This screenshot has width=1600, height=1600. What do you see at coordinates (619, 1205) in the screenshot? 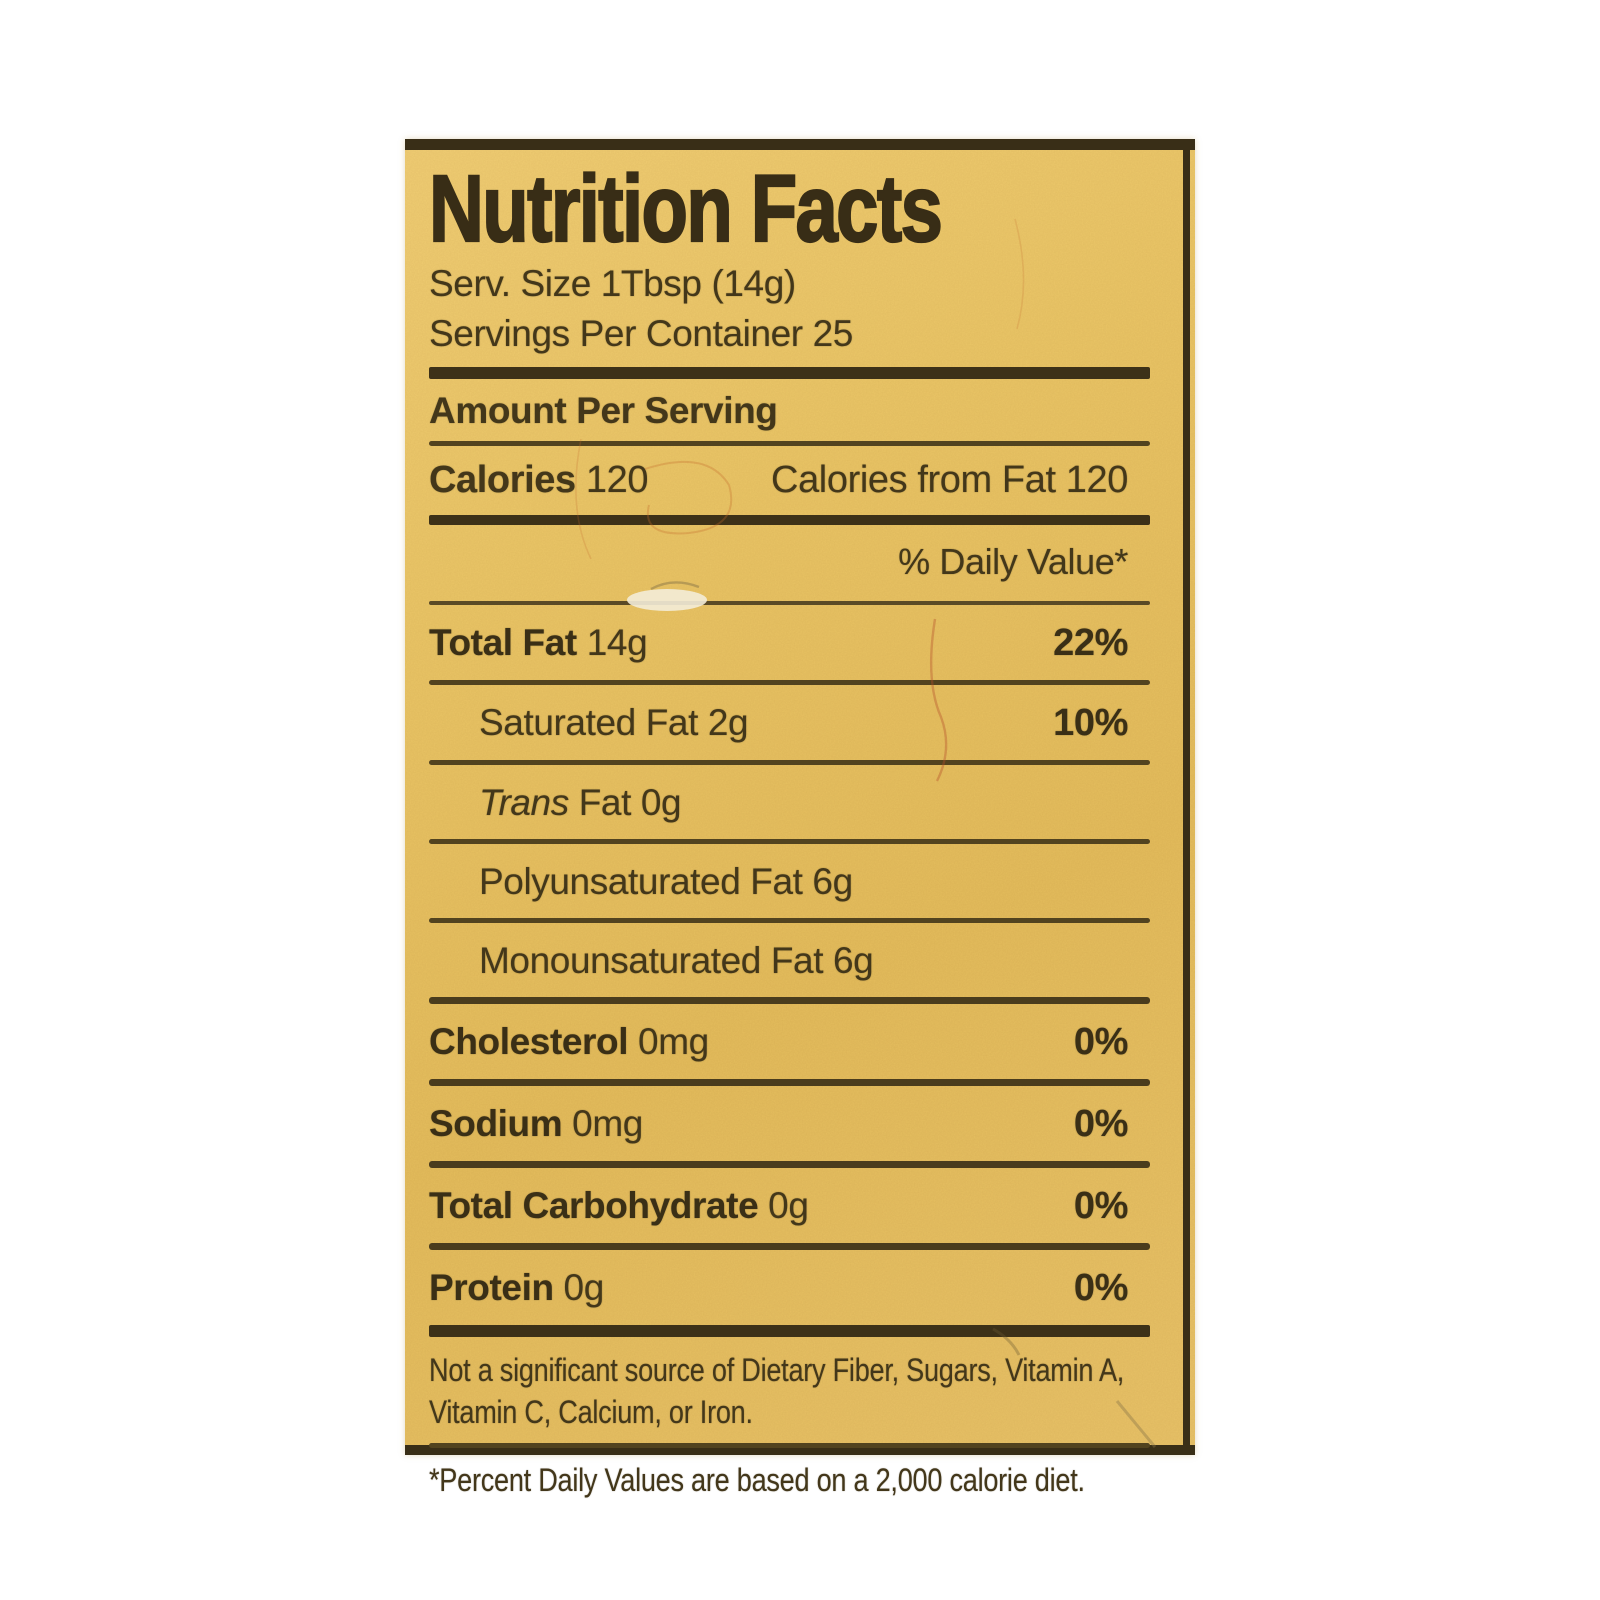
I see `nutrient-name: Total Carbohydrate 0g` at bounding box center [619, 1205].